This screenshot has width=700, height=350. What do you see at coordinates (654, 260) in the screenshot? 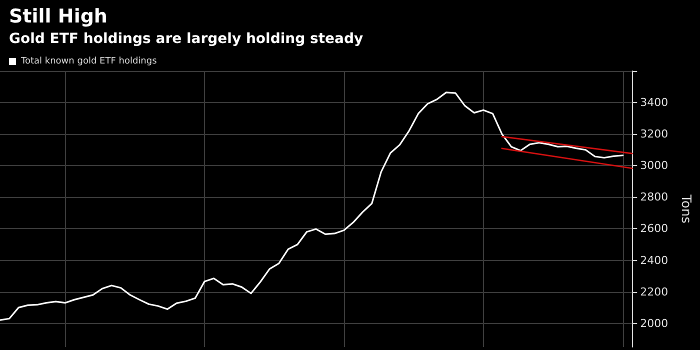
I see `y-tick-label: 2400` at bounding box center [654, 260].